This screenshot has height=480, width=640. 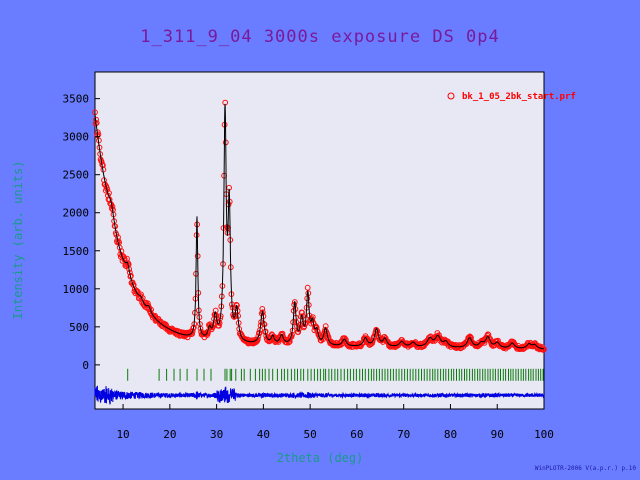 What do you see at coordinates (76, 213) in the screenshot?
I see `y-tick-label: 2000` at bounding box center [76, 213].